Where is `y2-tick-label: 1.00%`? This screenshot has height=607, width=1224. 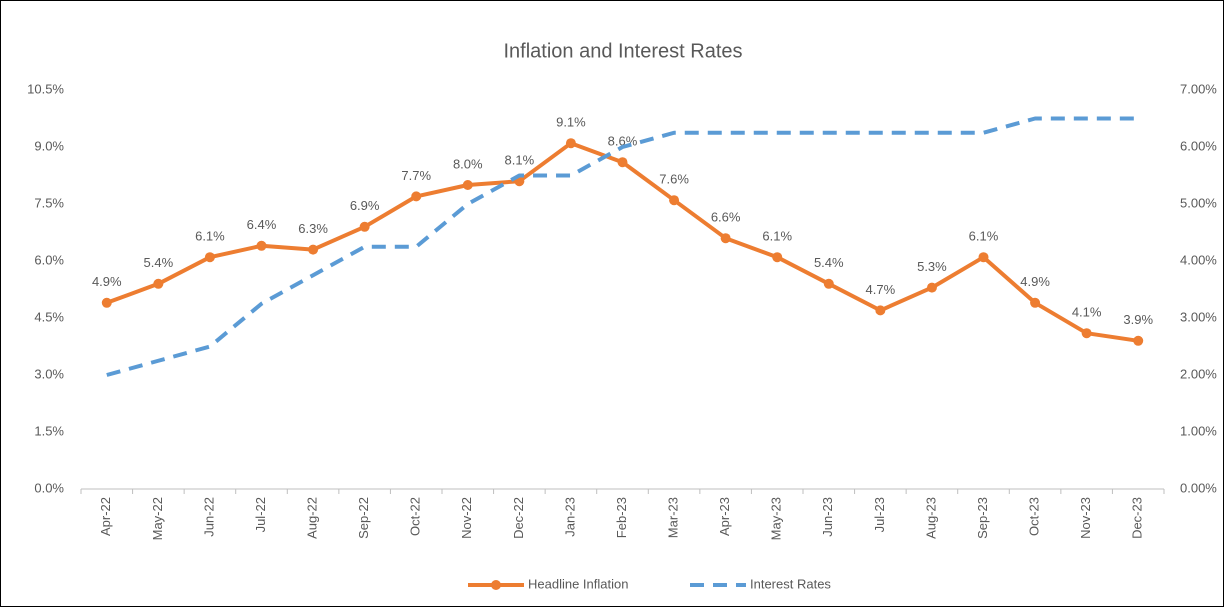 y2-tick-label: 1.00% is located at coordinates (1198, 430).